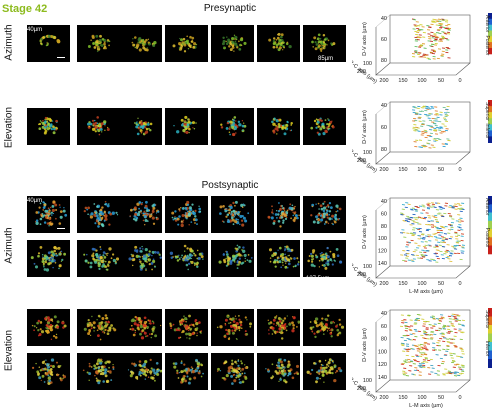  Describe the element at coordinates (318, 279) in the screenshot. I see `post-end-label: 137.5µm` at that location.